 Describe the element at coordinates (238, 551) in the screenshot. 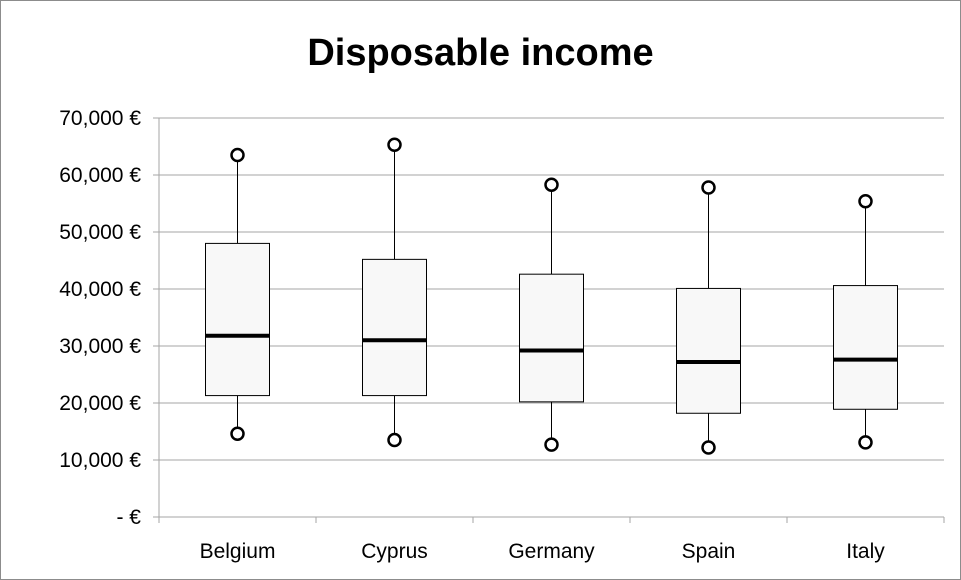

I see `x-tick-label: Belgium` at that location.